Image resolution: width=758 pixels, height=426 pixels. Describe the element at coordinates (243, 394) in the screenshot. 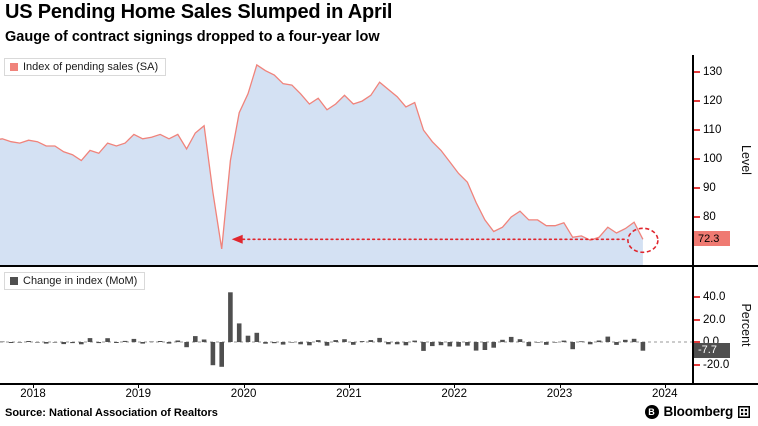

I see `x-tick-label: 2020` at that location.